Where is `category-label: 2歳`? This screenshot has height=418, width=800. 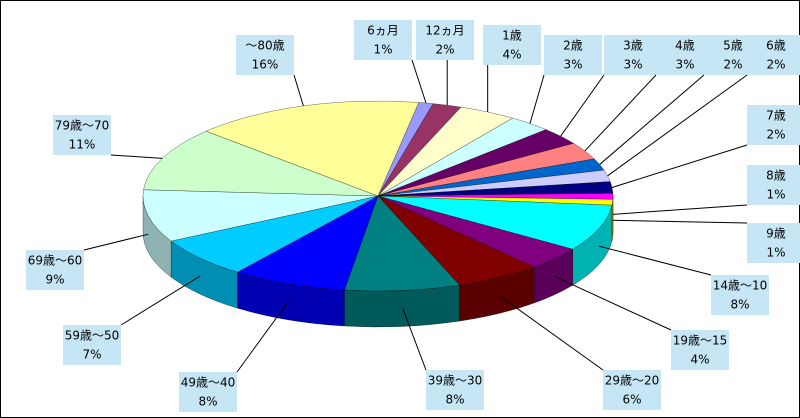
category-label: 2歳 is located at coordinates (573, 46).